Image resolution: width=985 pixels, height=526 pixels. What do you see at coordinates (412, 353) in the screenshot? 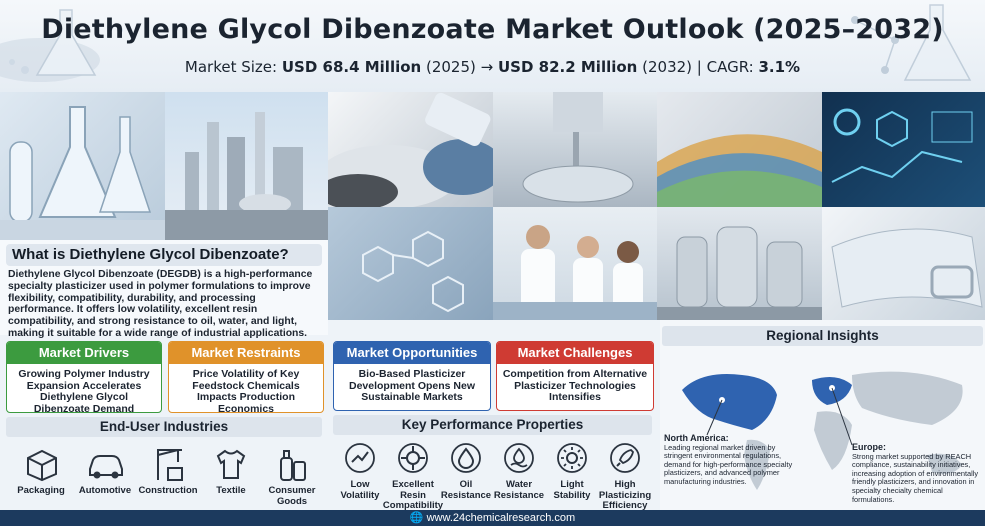
I see `market-opportunities-title: Market Opportunities` at bounding box center [412, 353].